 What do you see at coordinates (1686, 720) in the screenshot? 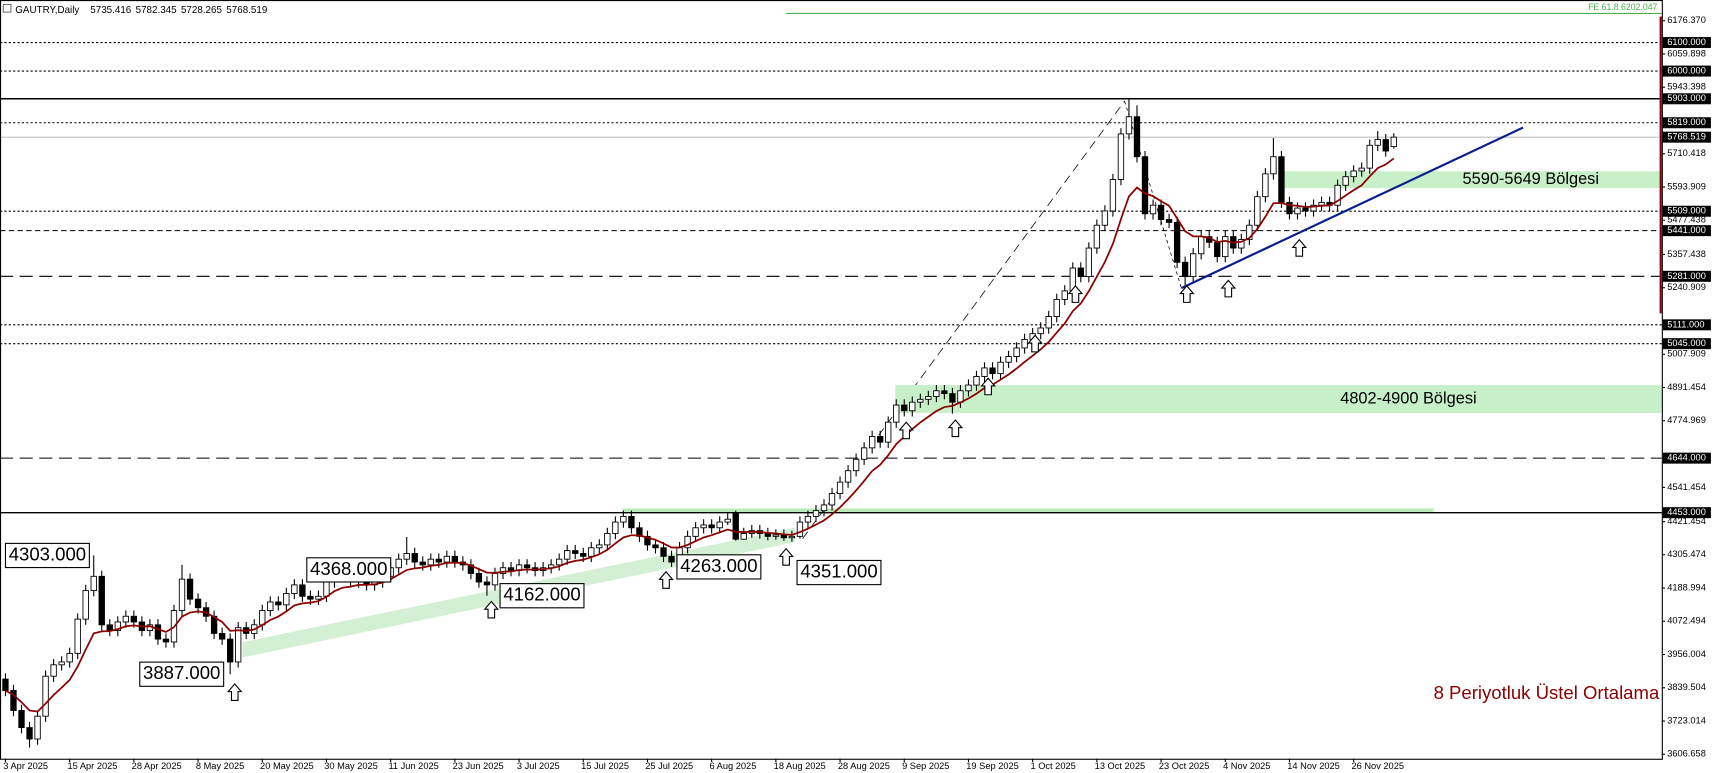
I see `y-tick-label: 3723.014` at bounding box center [1686, 720].